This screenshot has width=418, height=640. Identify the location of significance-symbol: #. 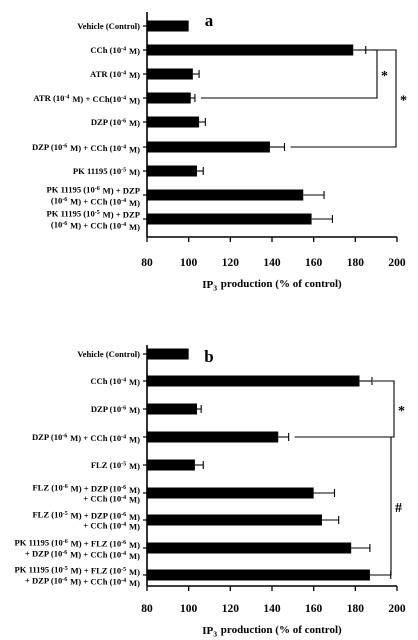
(398, 508).